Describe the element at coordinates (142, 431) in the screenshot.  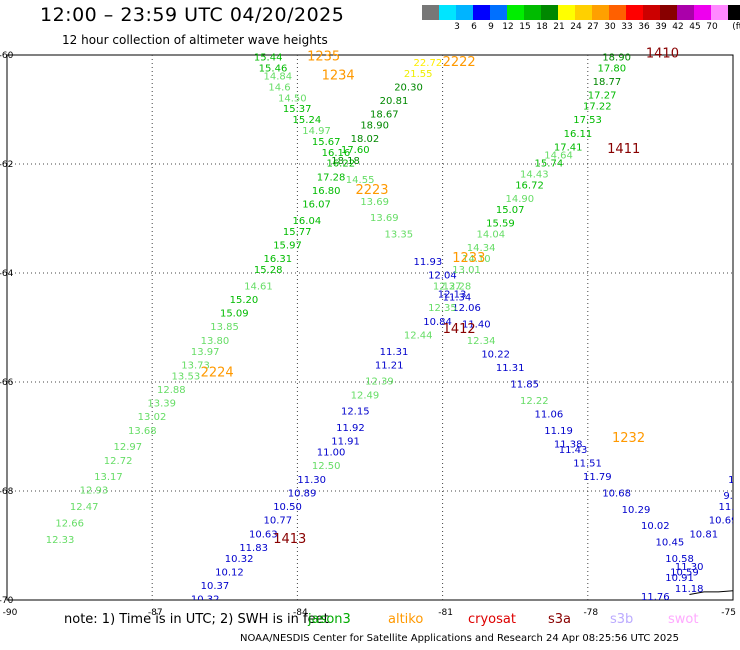
I see `wave-height-label: 13.68` at that location.